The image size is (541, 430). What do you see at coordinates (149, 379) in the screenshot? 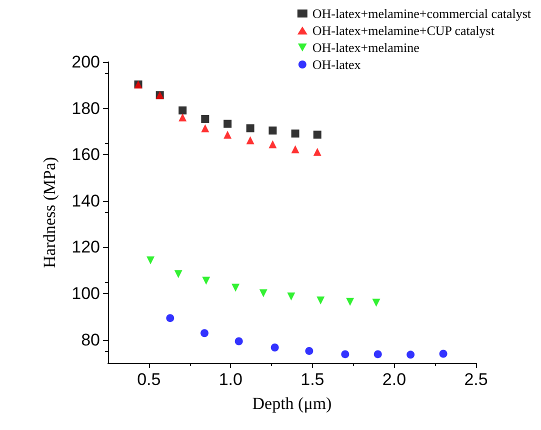
I see `x-tick-label: 0.5` at bounding box center [149, 379].